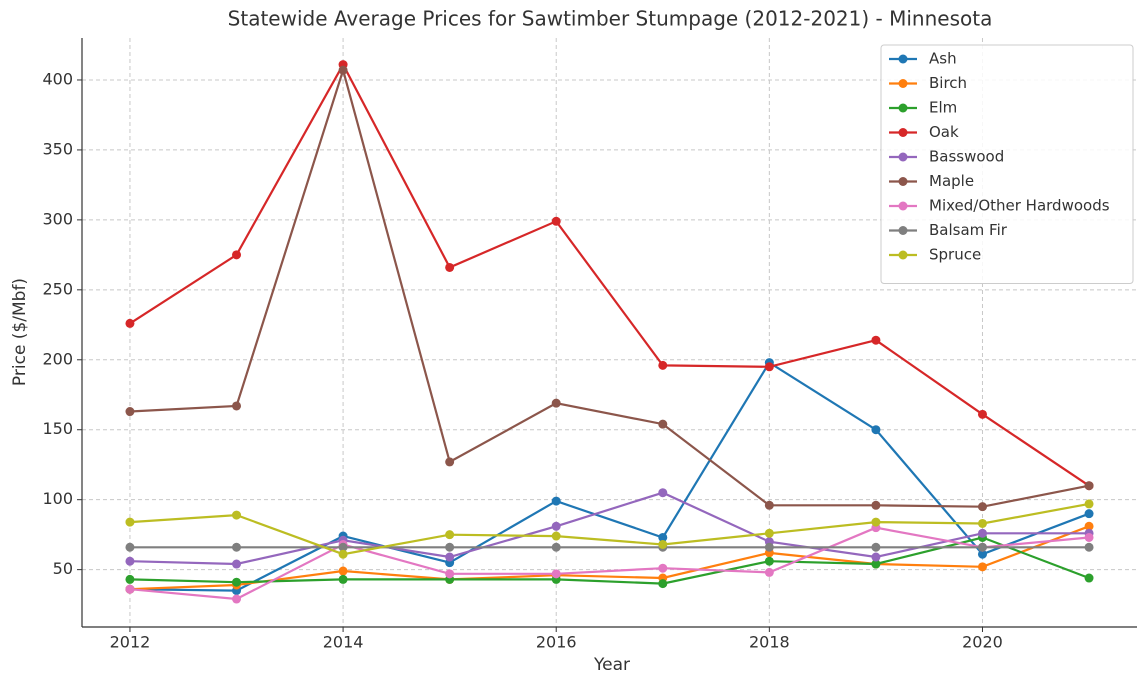  What do you see at coordinates (944, 132) in the screenshot?
I see `legend-label: Oak` at bounding box center [944, 132].